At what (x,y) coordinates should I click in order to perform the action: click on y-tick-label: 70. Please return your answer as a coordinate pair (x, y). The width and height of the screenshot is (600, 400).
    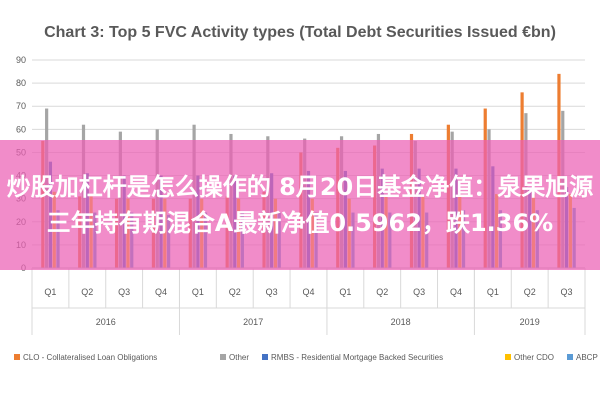
    Looking at the image, I should click on (21, 106).